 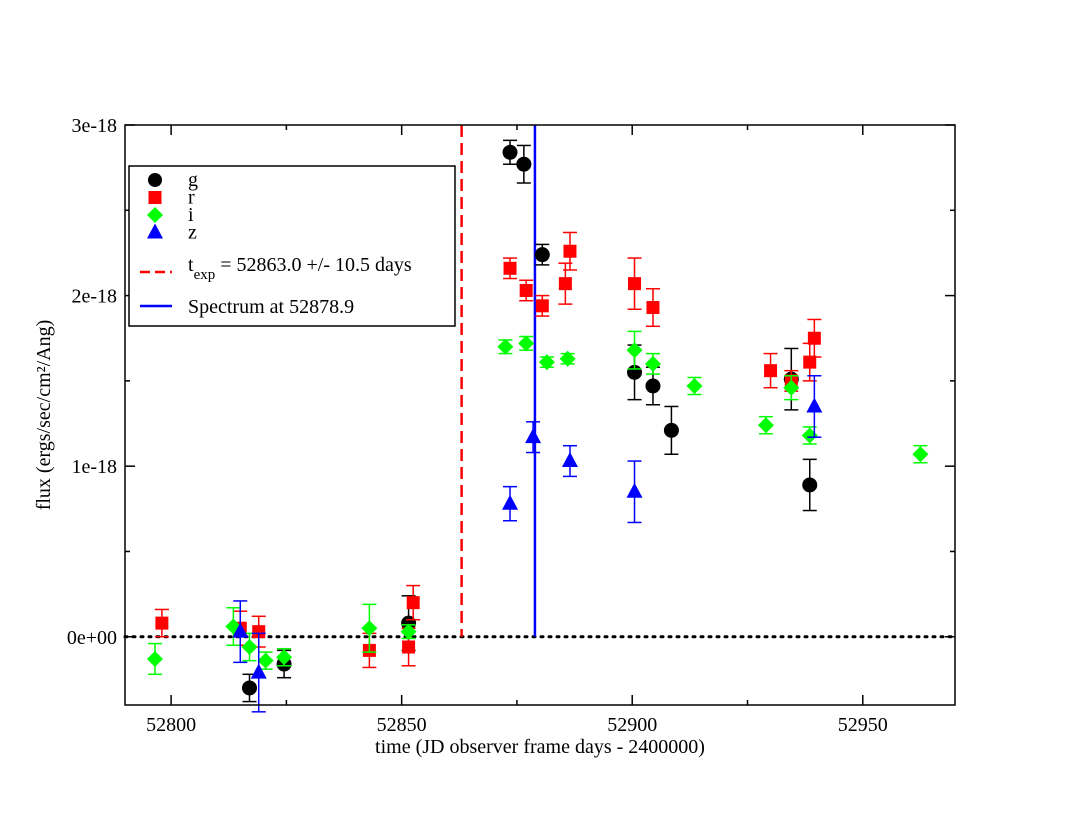 I want to click on legend-marker-i, so click(x=155, y=215).